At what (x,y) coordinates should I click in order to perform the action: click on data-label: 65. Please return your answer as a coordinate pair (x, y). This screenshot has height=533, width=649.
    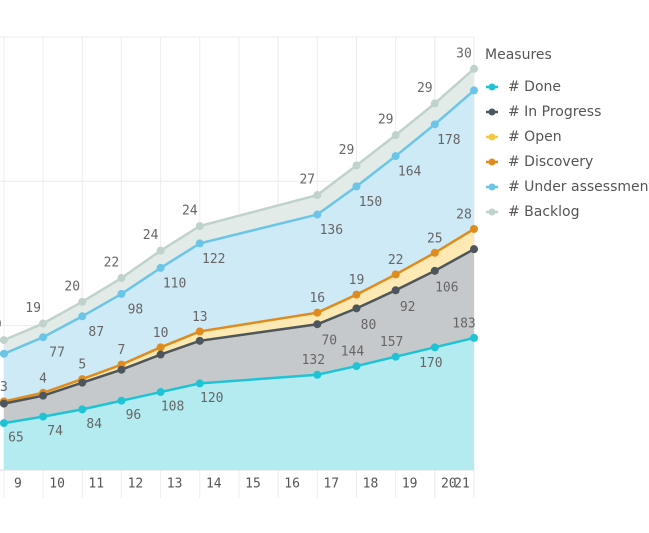
    Looking at the image, I should click on (16, 438).